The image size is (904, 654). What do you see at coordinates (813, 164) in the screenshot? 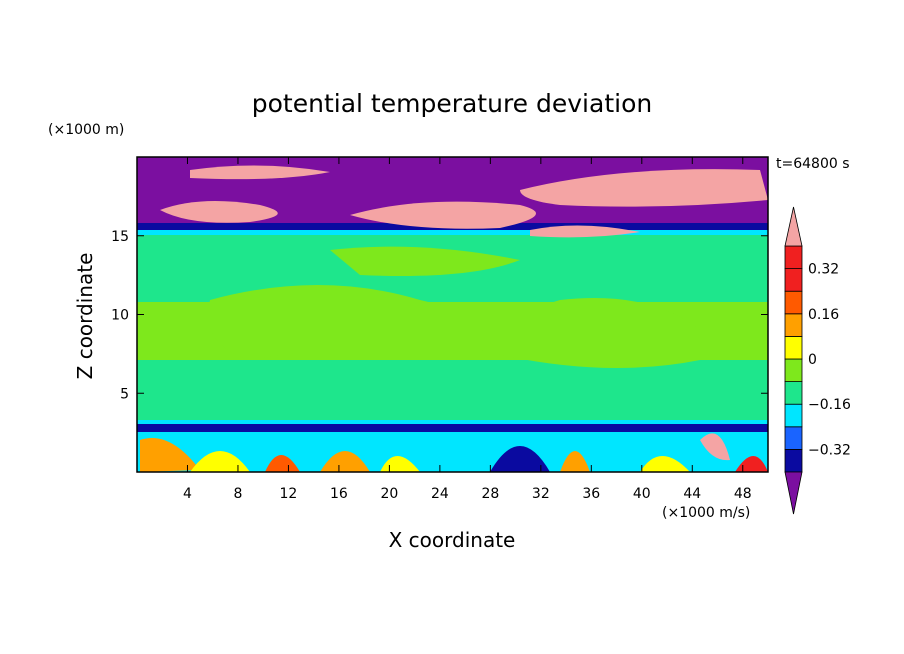
I see `time-label: t=64800 s` at bounding box center [813, 164].